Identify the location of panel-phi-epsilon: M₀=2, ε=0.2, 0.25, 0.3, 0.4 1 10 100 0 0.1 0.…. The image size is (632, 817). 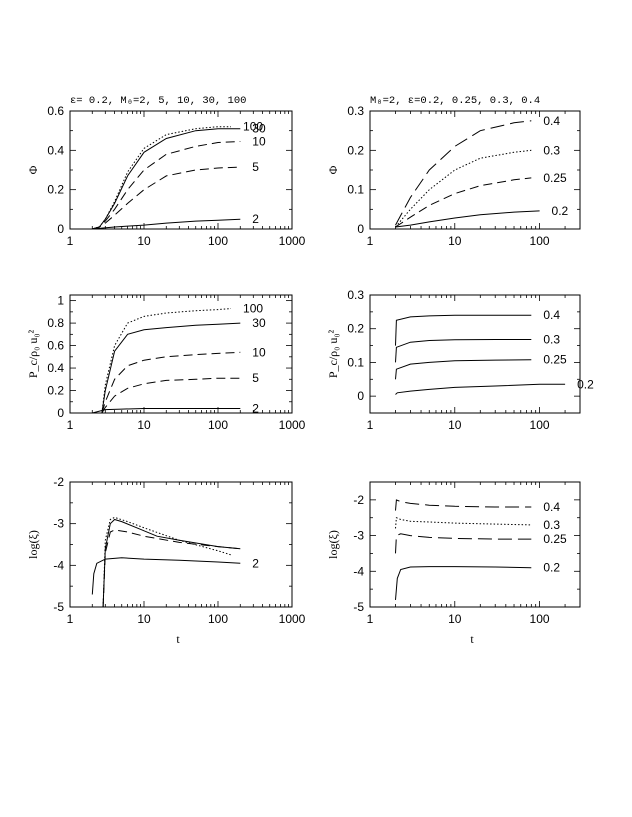
(453, 171).